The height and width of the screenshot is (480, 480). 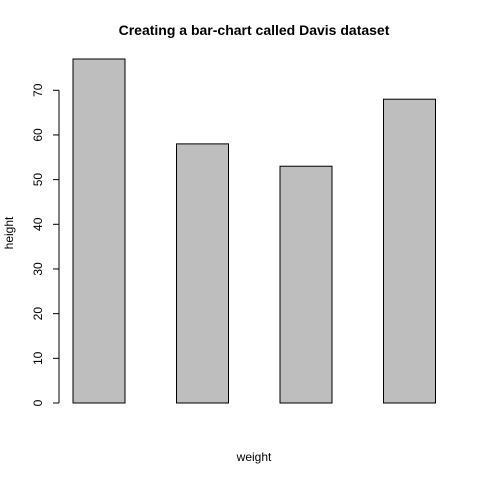 What do you see at coordinates (38, 90) in the screenshot?
I see `y-tick-label: 70` at bounding box center [38, 90].